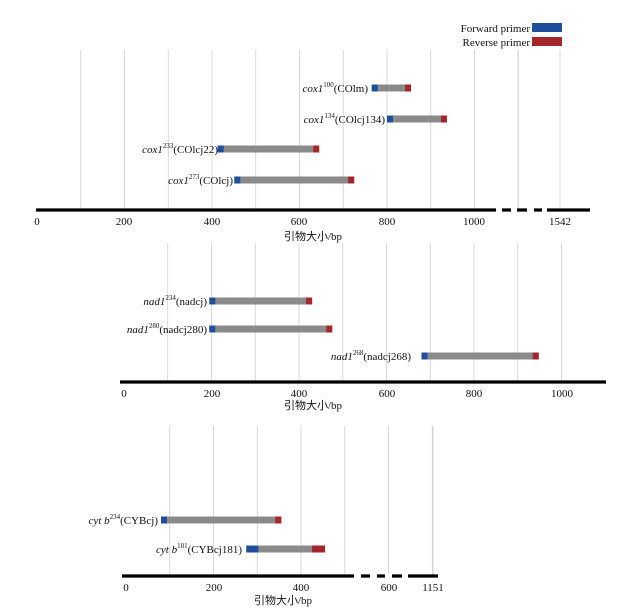 This screenshot has height=616, width=639. What do you see at coordinates (191, 302) in the screenshot?
I see `primer-name: (nadcj)` at bounding box center [191, 302].